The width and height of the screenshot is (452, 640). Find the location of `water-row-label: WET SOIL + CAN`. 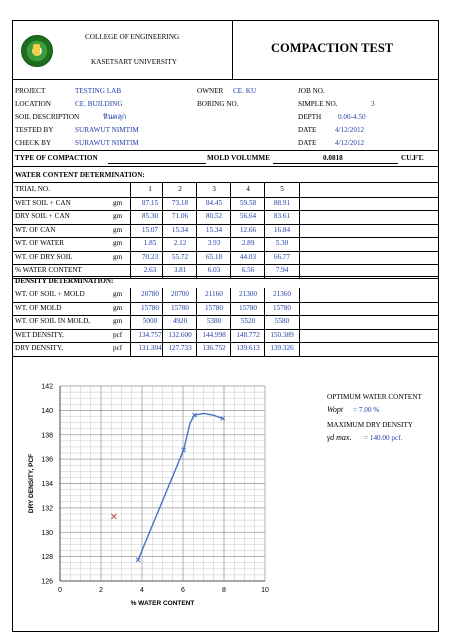

water-row-label: WET SOIL + CAN is located at coordinates (43, 202).